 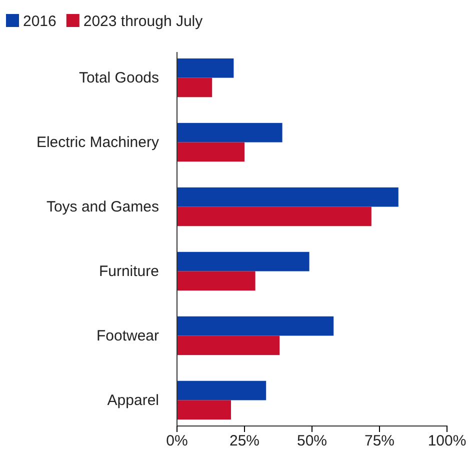 I want to click on y-tick-label: Furniture, so click(x=128, y=271).